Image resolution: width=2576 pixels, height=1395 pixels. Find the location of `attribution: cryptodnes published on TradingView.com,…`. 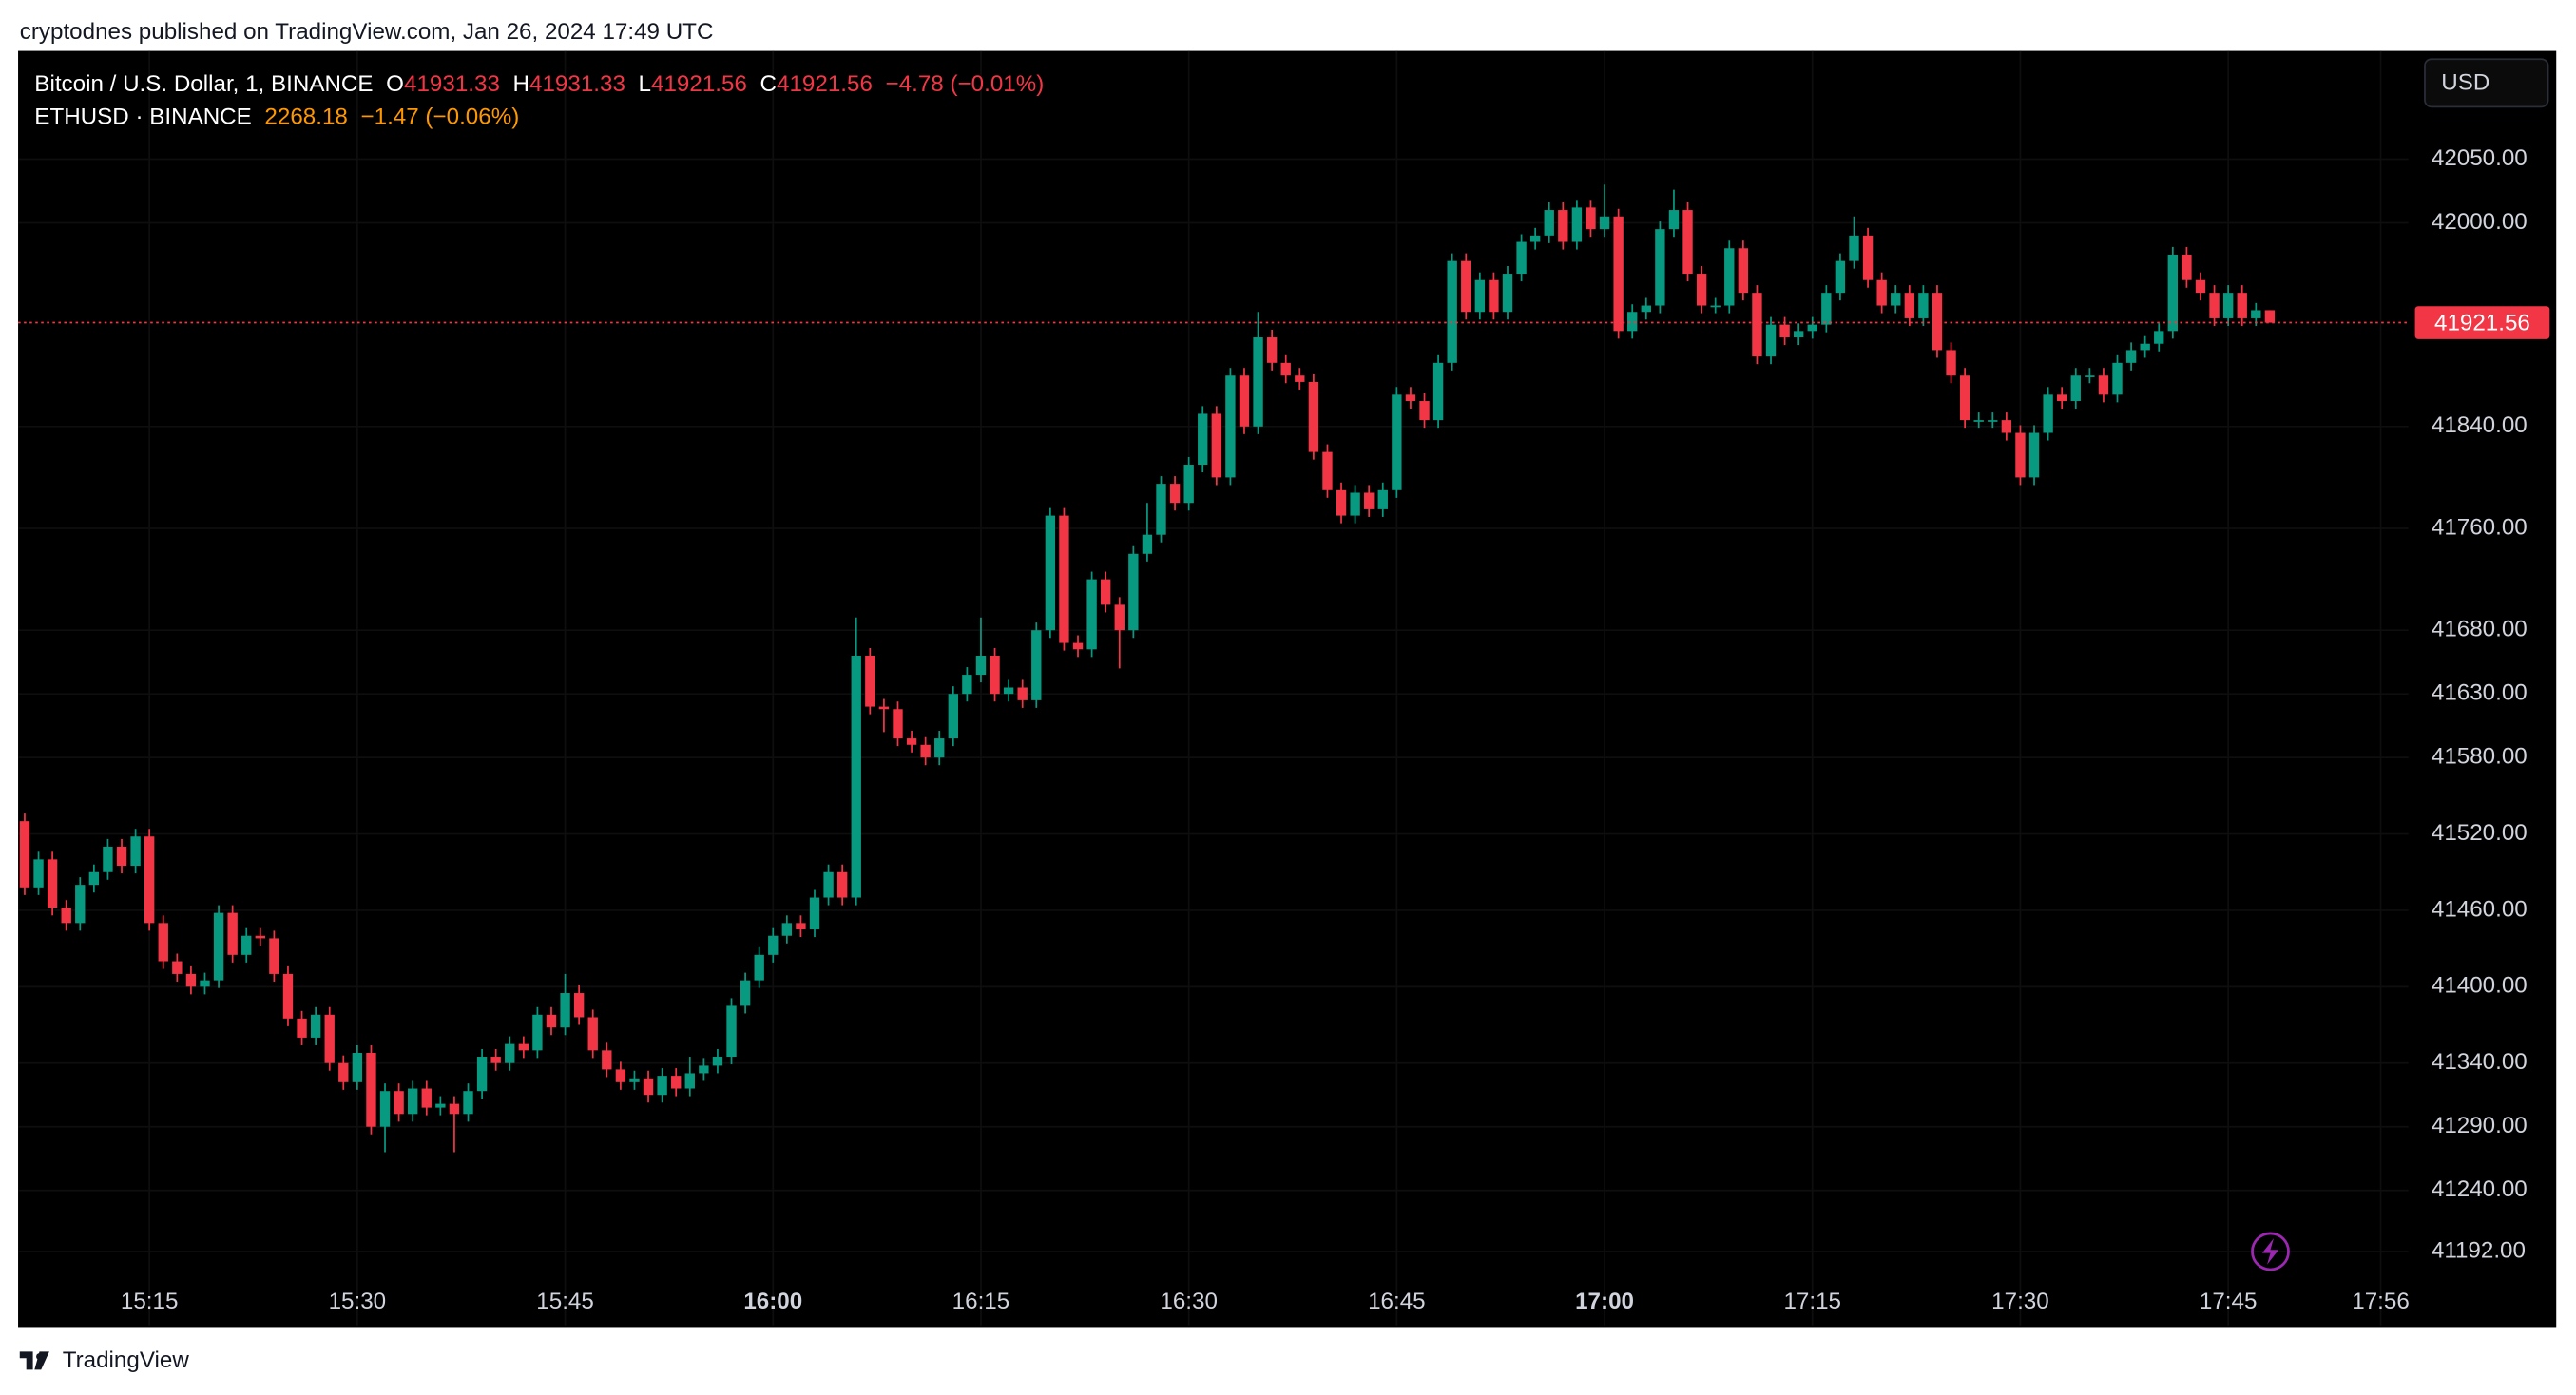

attribution: cryptodnes published on TradingView.com,… is located at coordinates (367, 32).